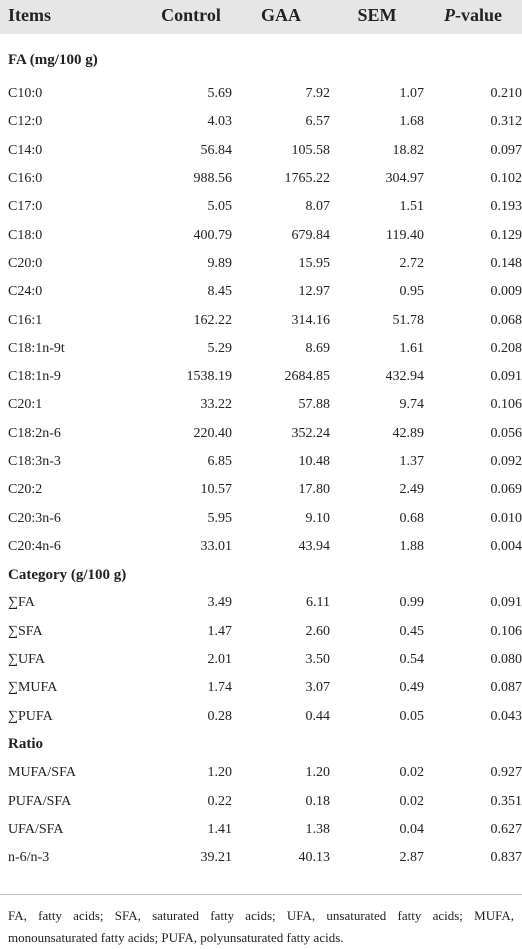  I want to click on item-cell: C24:0, so click(25, 292).